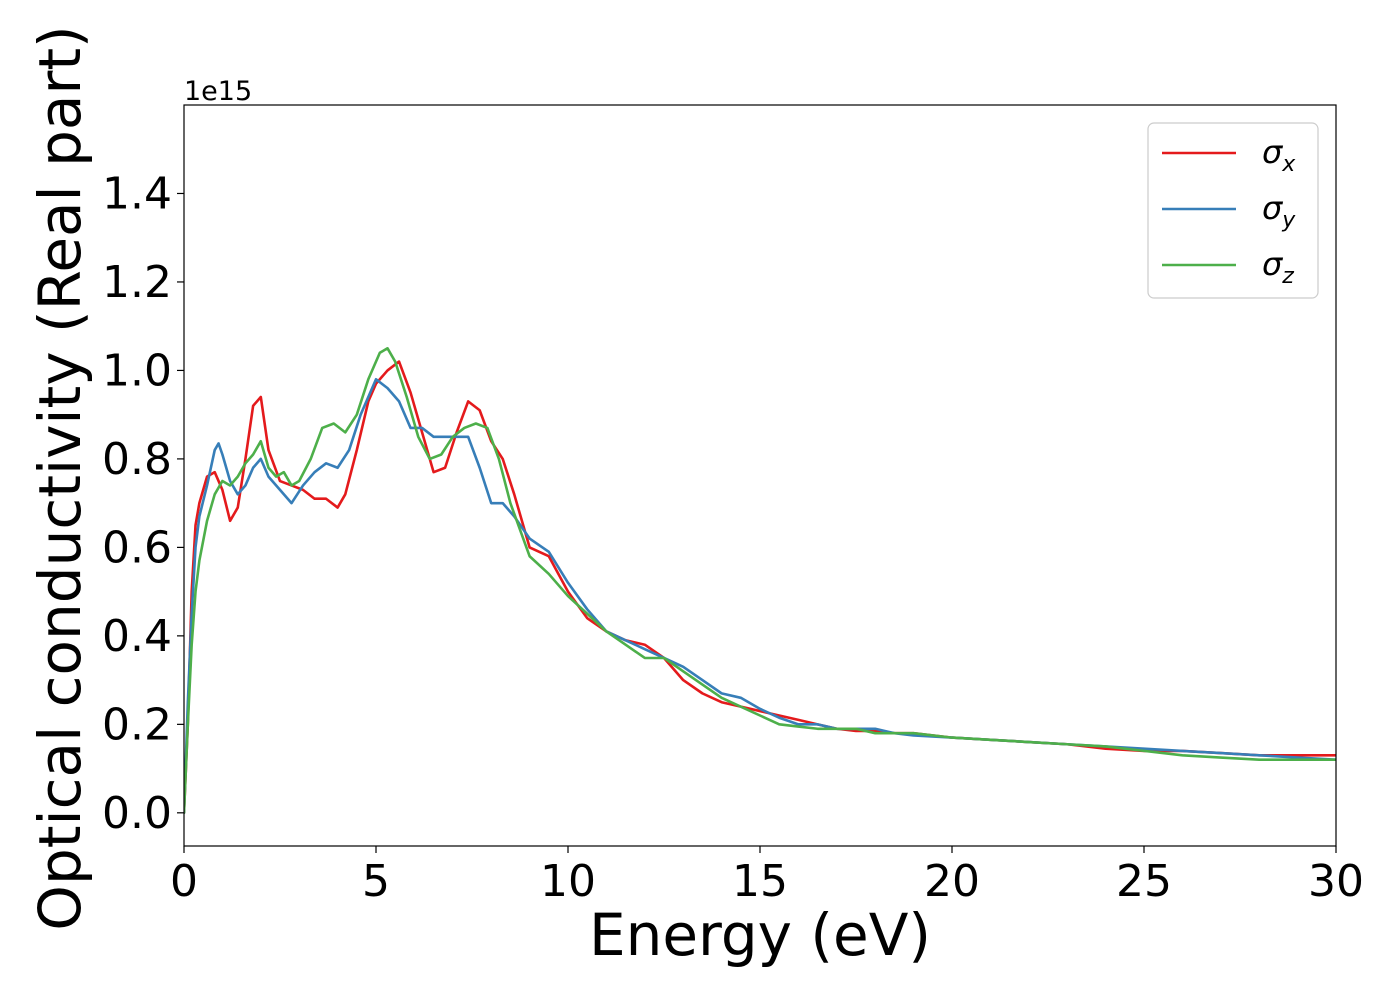  Describe the element at coordinates (376, 881) in the screenshot. I see `x-tick-label: 5` at that location.